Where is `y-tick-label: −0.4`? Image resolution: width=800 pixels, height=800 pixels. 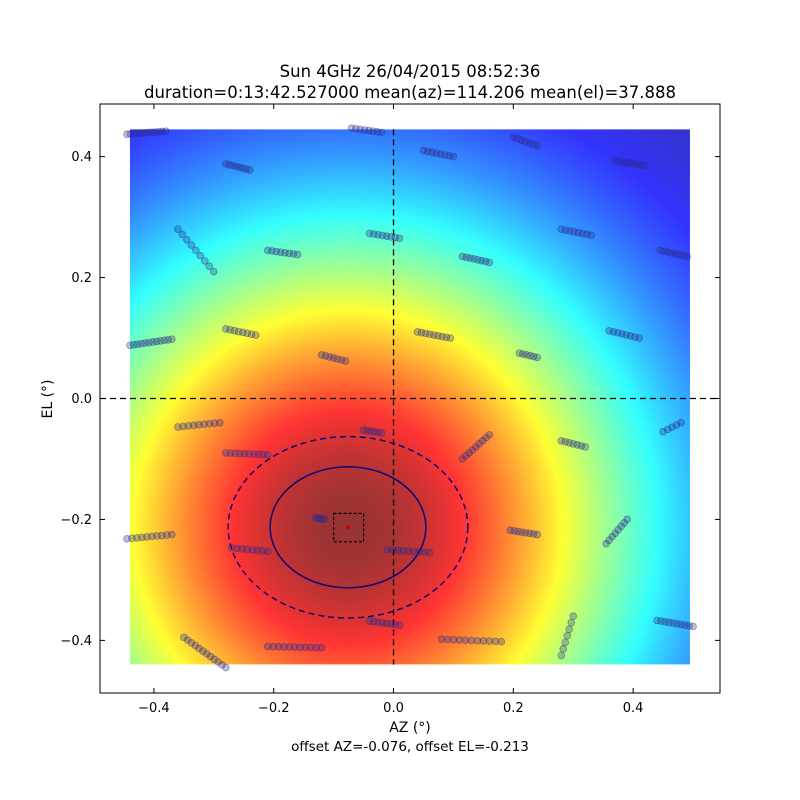
y-tick-label: −0.4 is located at coordinates (76, 641).